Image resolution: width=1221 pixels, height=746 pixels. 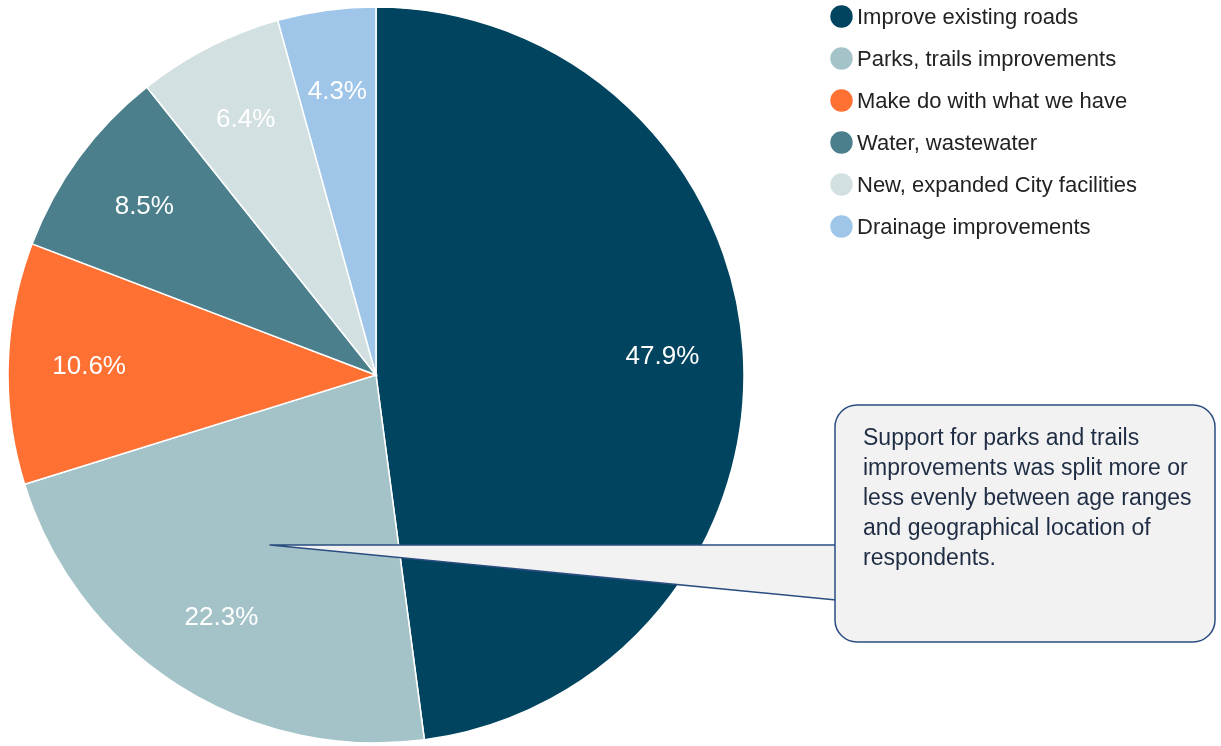 What do you see at coordinates (968, 16) in the screenshot?
I see `legend-label: Improve existing roads` at bounding box center [968, 16].